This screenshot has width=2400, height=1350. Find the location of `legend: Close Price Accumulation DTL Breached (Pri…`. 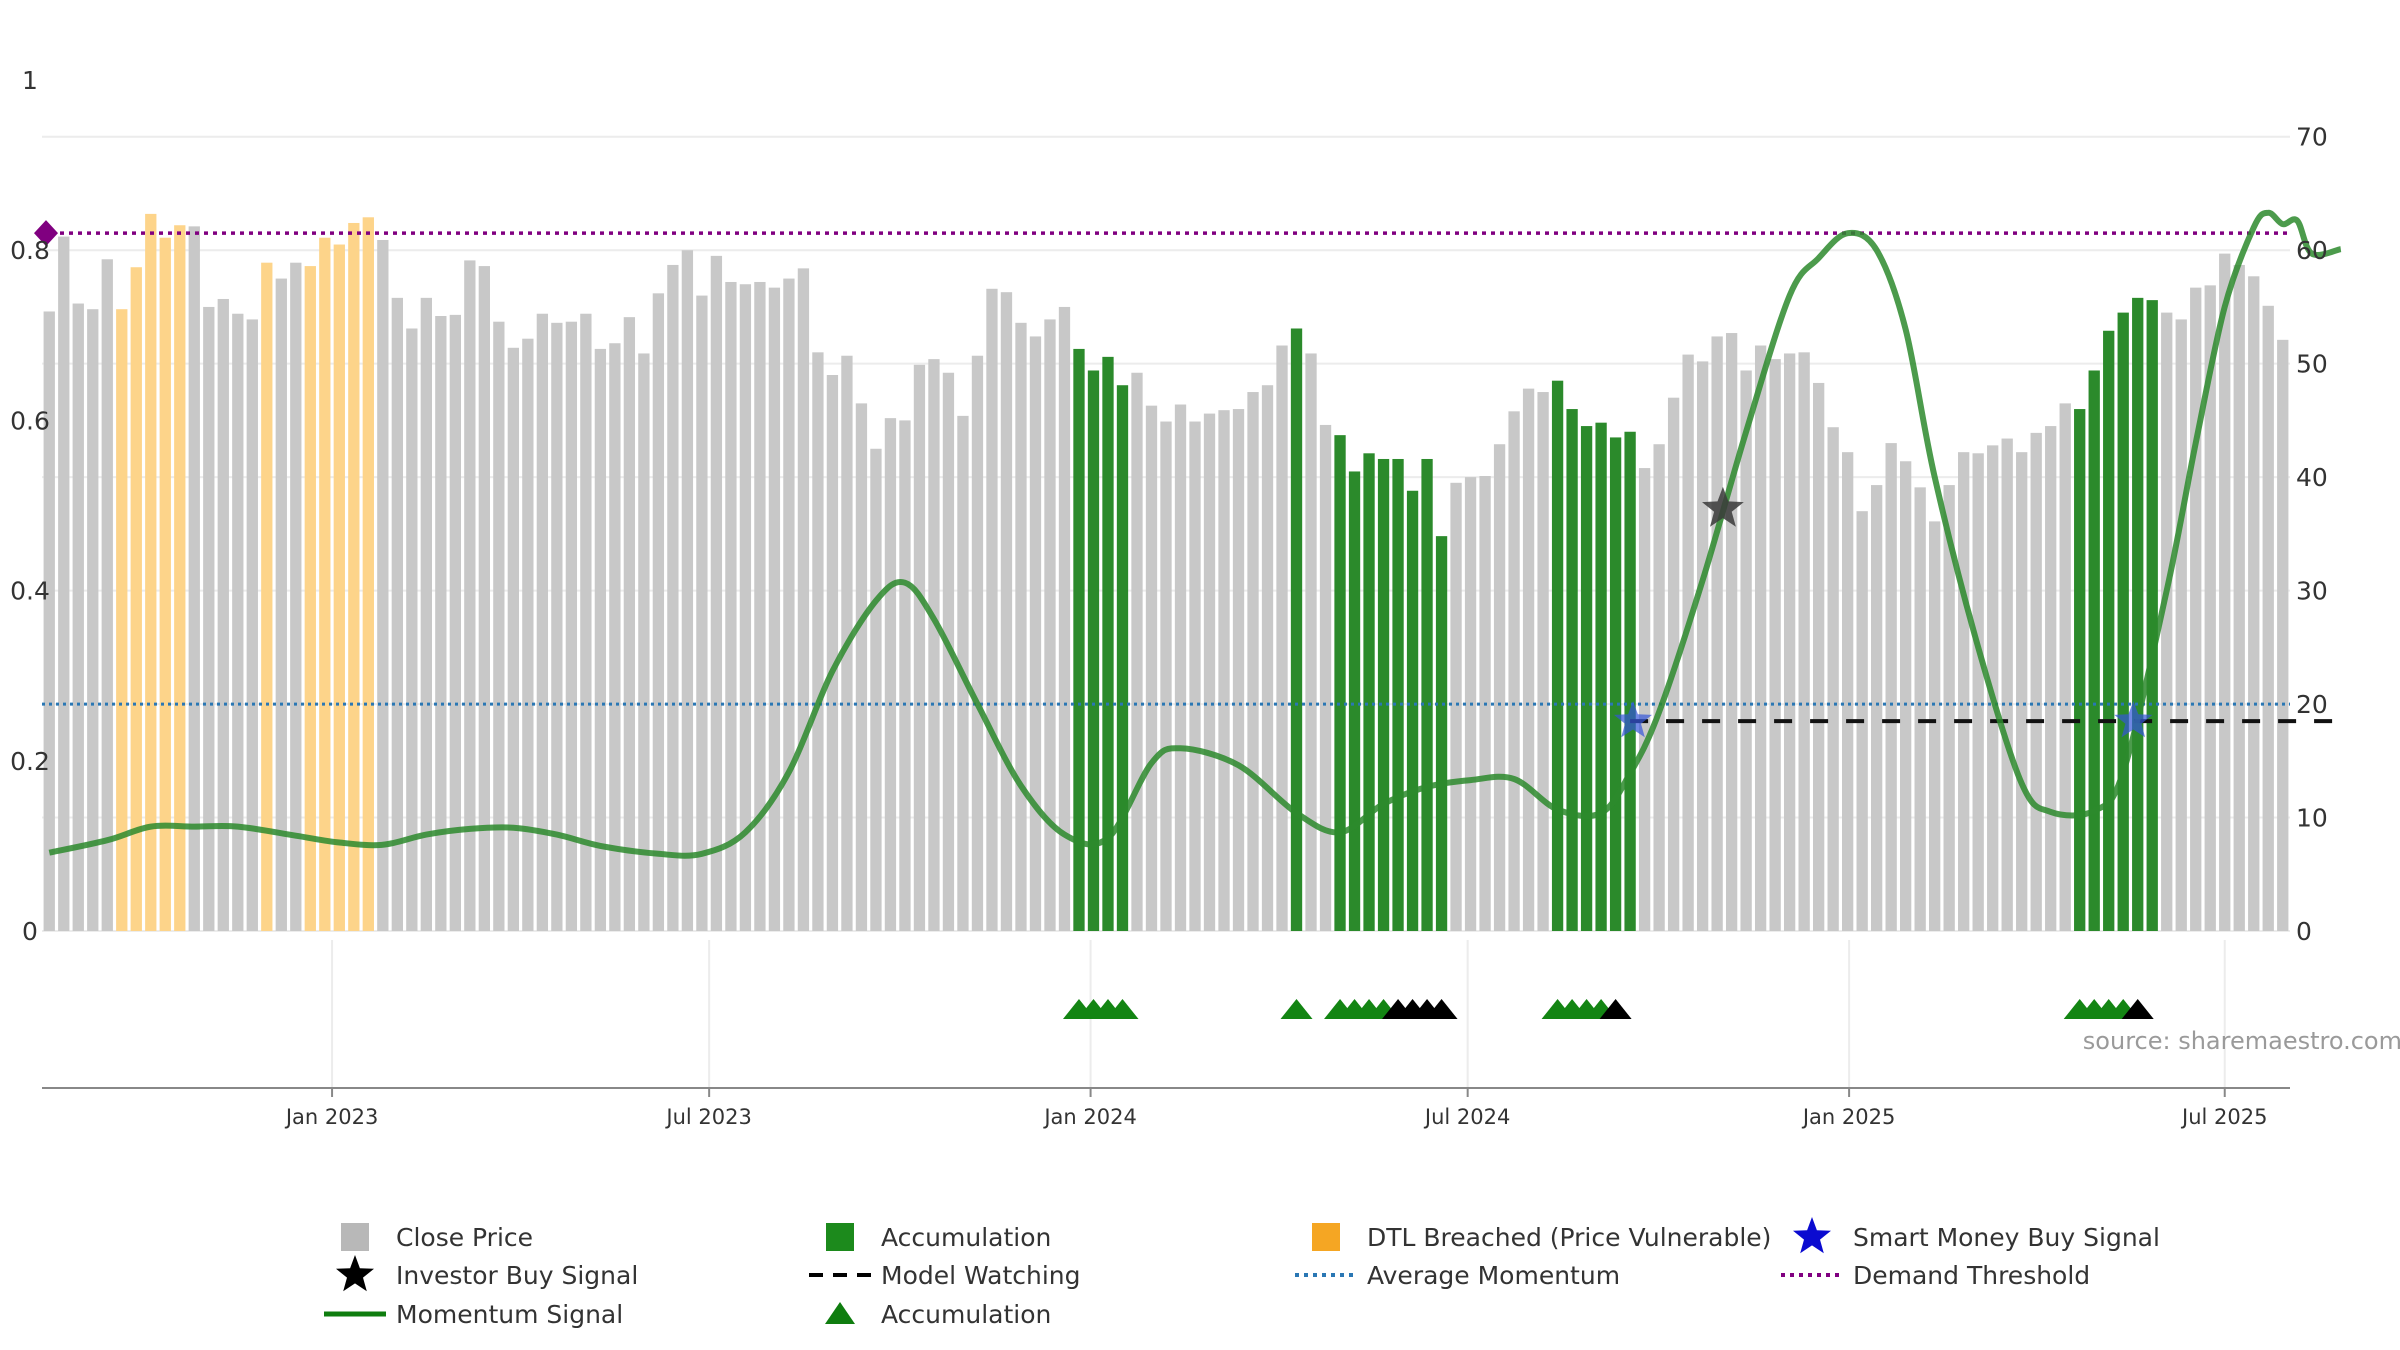

legend: Close Price Accumulation DTL Breached (Pri… is located at coordinates (1242, 1273).